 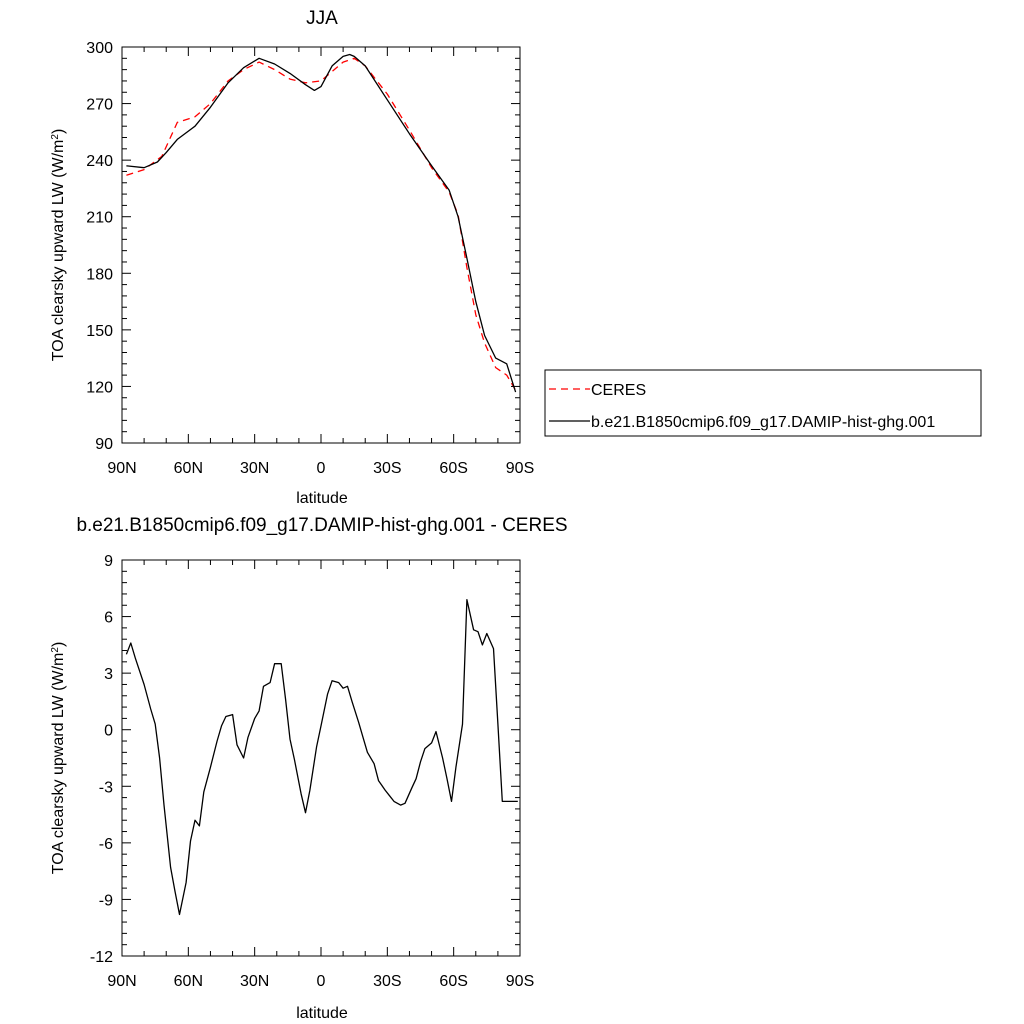 What do you see at coordinates (106, 844) in the screenshot?
I see `bottom-ytick-label: -6` at bounding box center [106, 844].